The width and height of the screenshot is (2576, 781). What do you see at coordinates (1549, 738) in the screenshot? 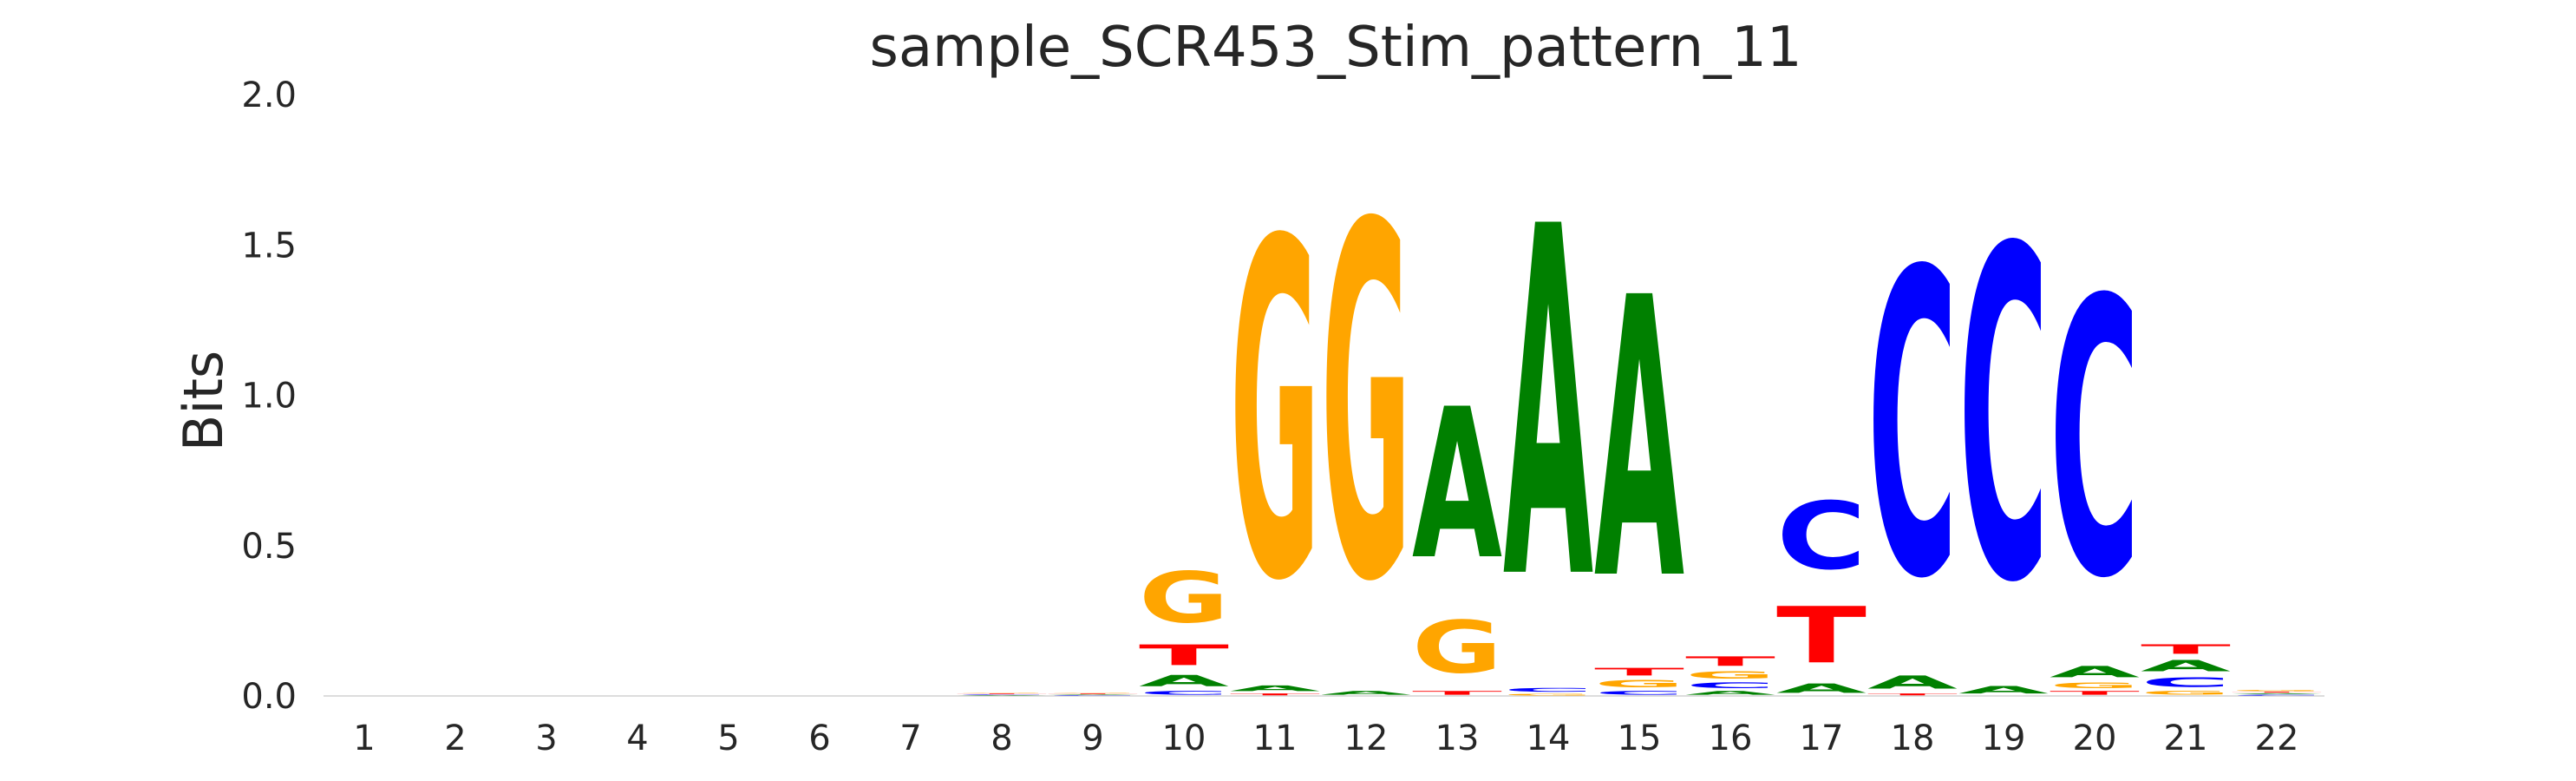
I see `x-tick-label: 14` at bounding box center [1549, 738].